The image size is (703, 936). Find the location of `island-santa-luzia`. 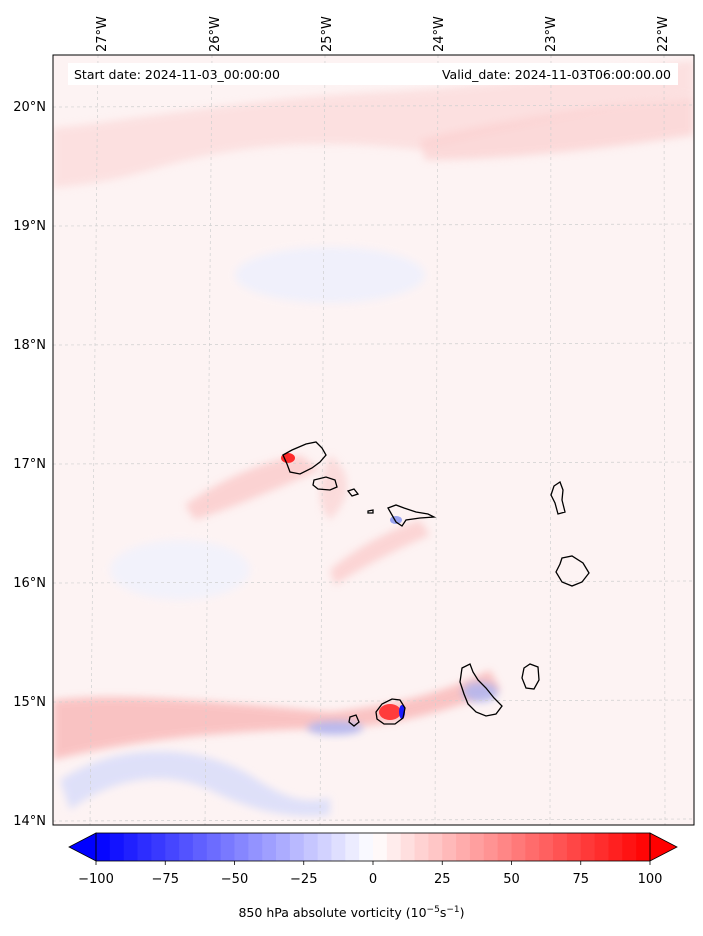

island-santa-luzia is located at coordinates (353, 492).